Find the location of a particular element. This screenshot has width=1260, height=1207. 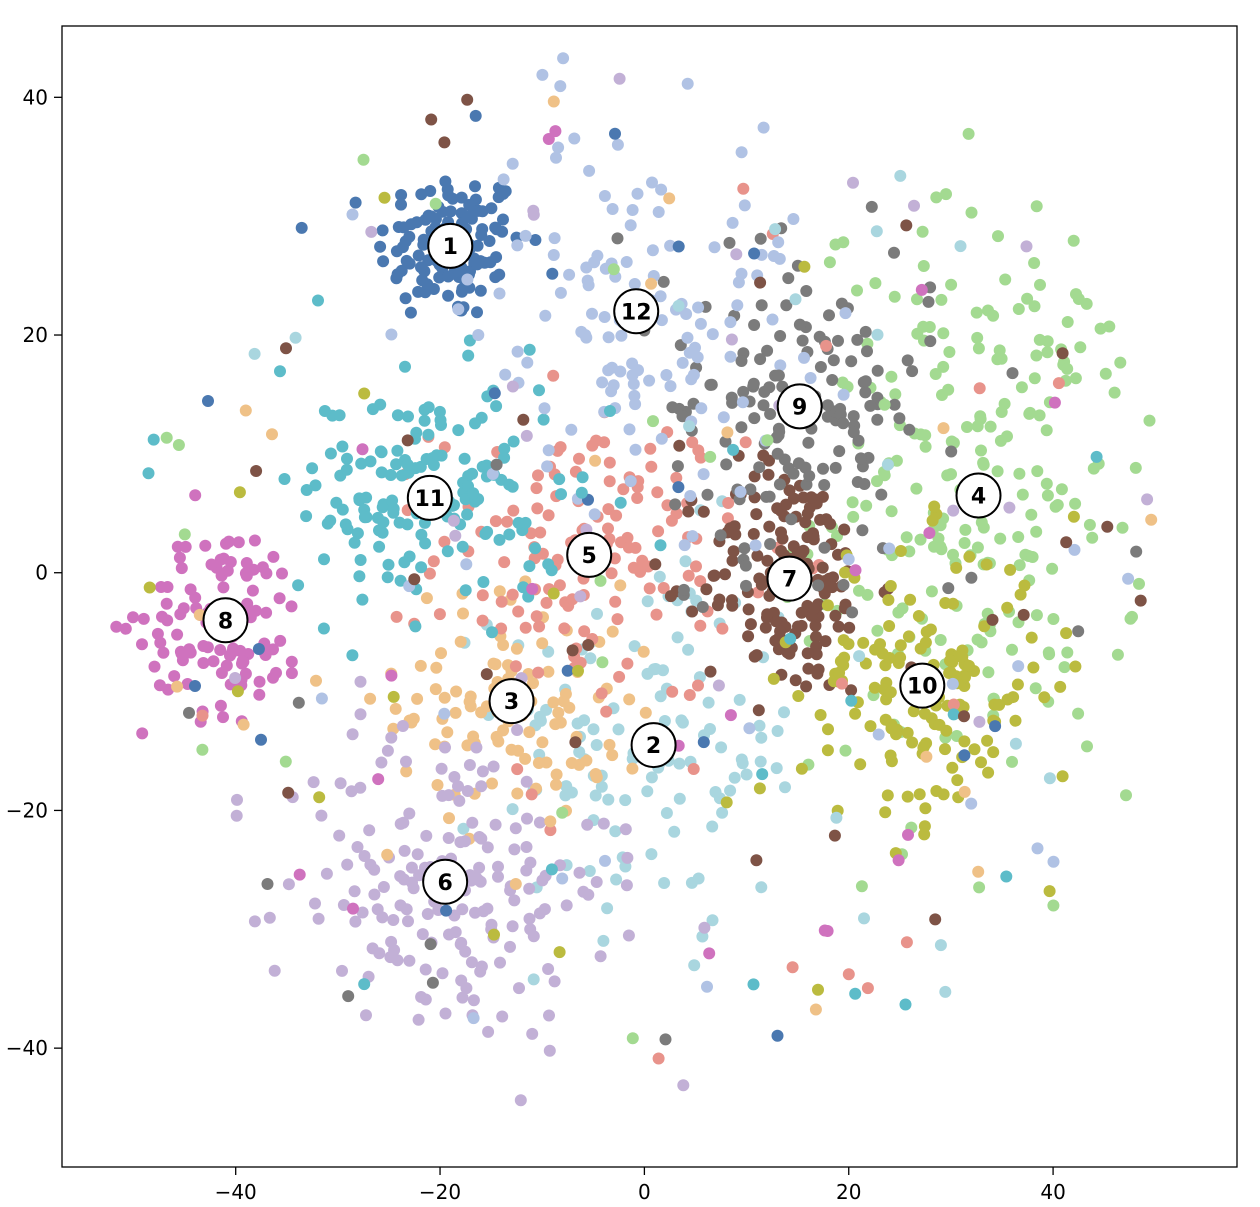

cluster-6-marker: 6 is located at coordinates (445, 881).